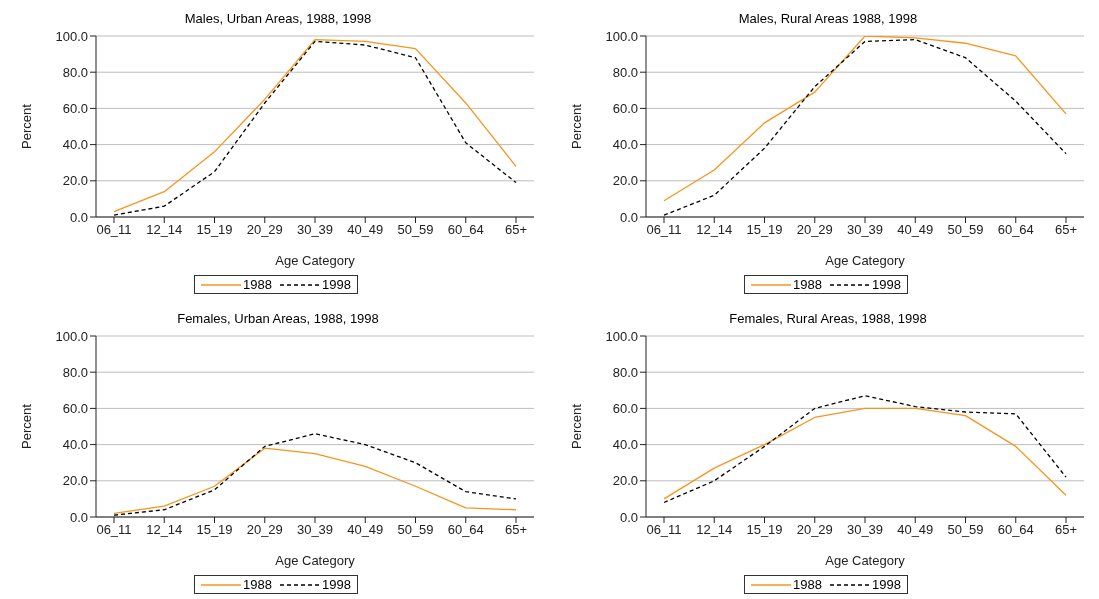 Image resolution: width=1099 pixels, height=599 pixels. I want to click on chart-title: Females, Rural Areas, 1988, 1998, so click(828, 319).